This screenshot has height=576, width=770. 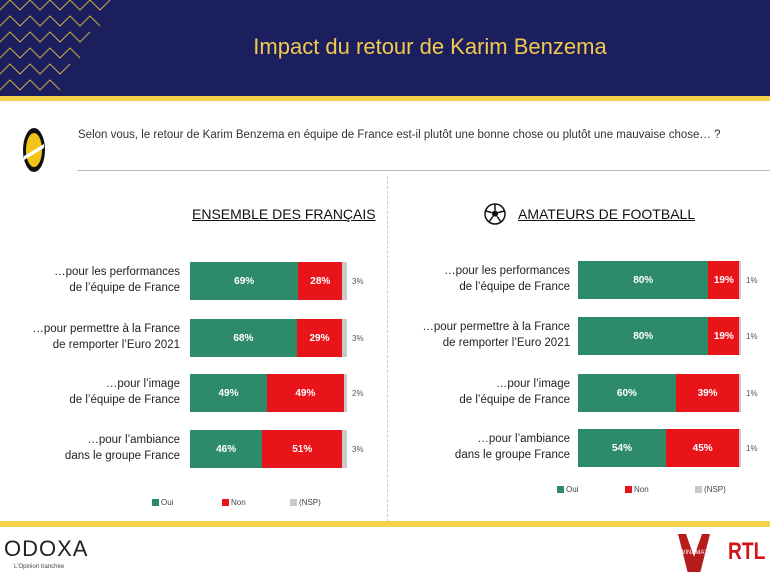 I want to click on chart-divider, so click(x=387, y=349).